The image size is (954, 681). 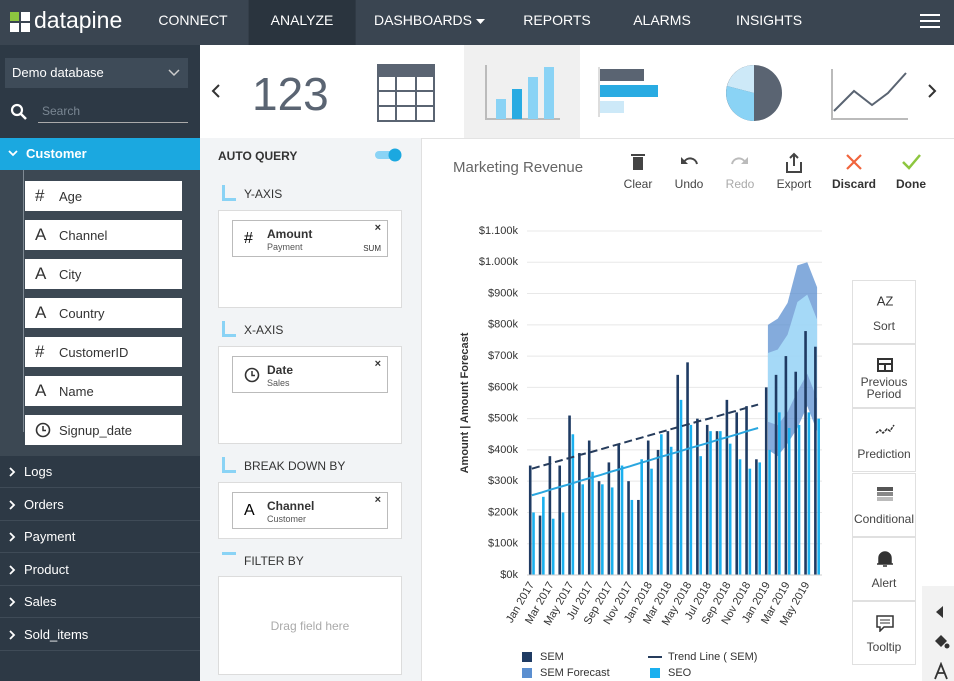 I want to click on side-tool: Previous Period, so click(x=884, y=376).